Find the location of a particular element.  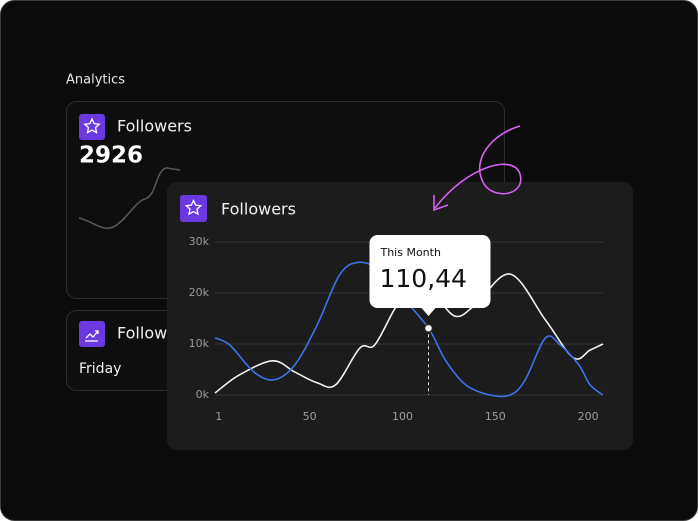

arrow is located at coordinates (478, 167).